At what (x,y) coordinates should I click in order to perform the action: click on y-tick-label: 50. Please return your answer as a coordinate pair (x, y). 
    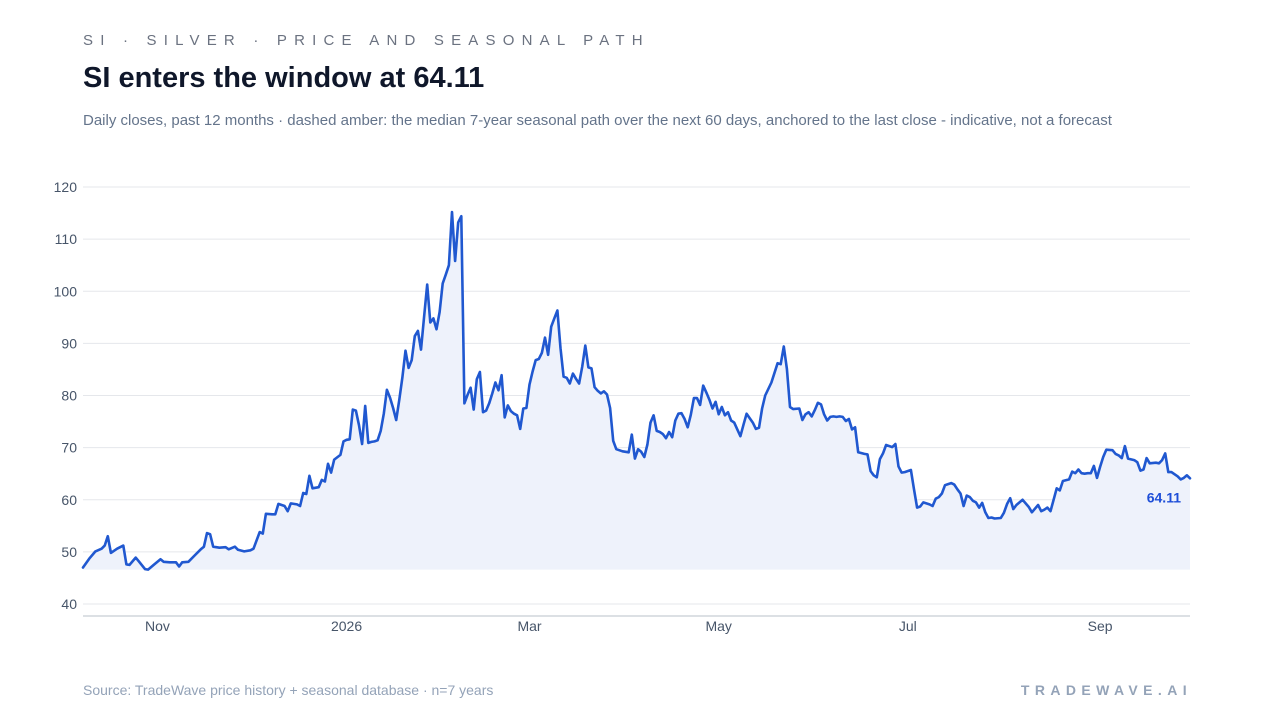
    Looking at the image, I should click on (69, 552).